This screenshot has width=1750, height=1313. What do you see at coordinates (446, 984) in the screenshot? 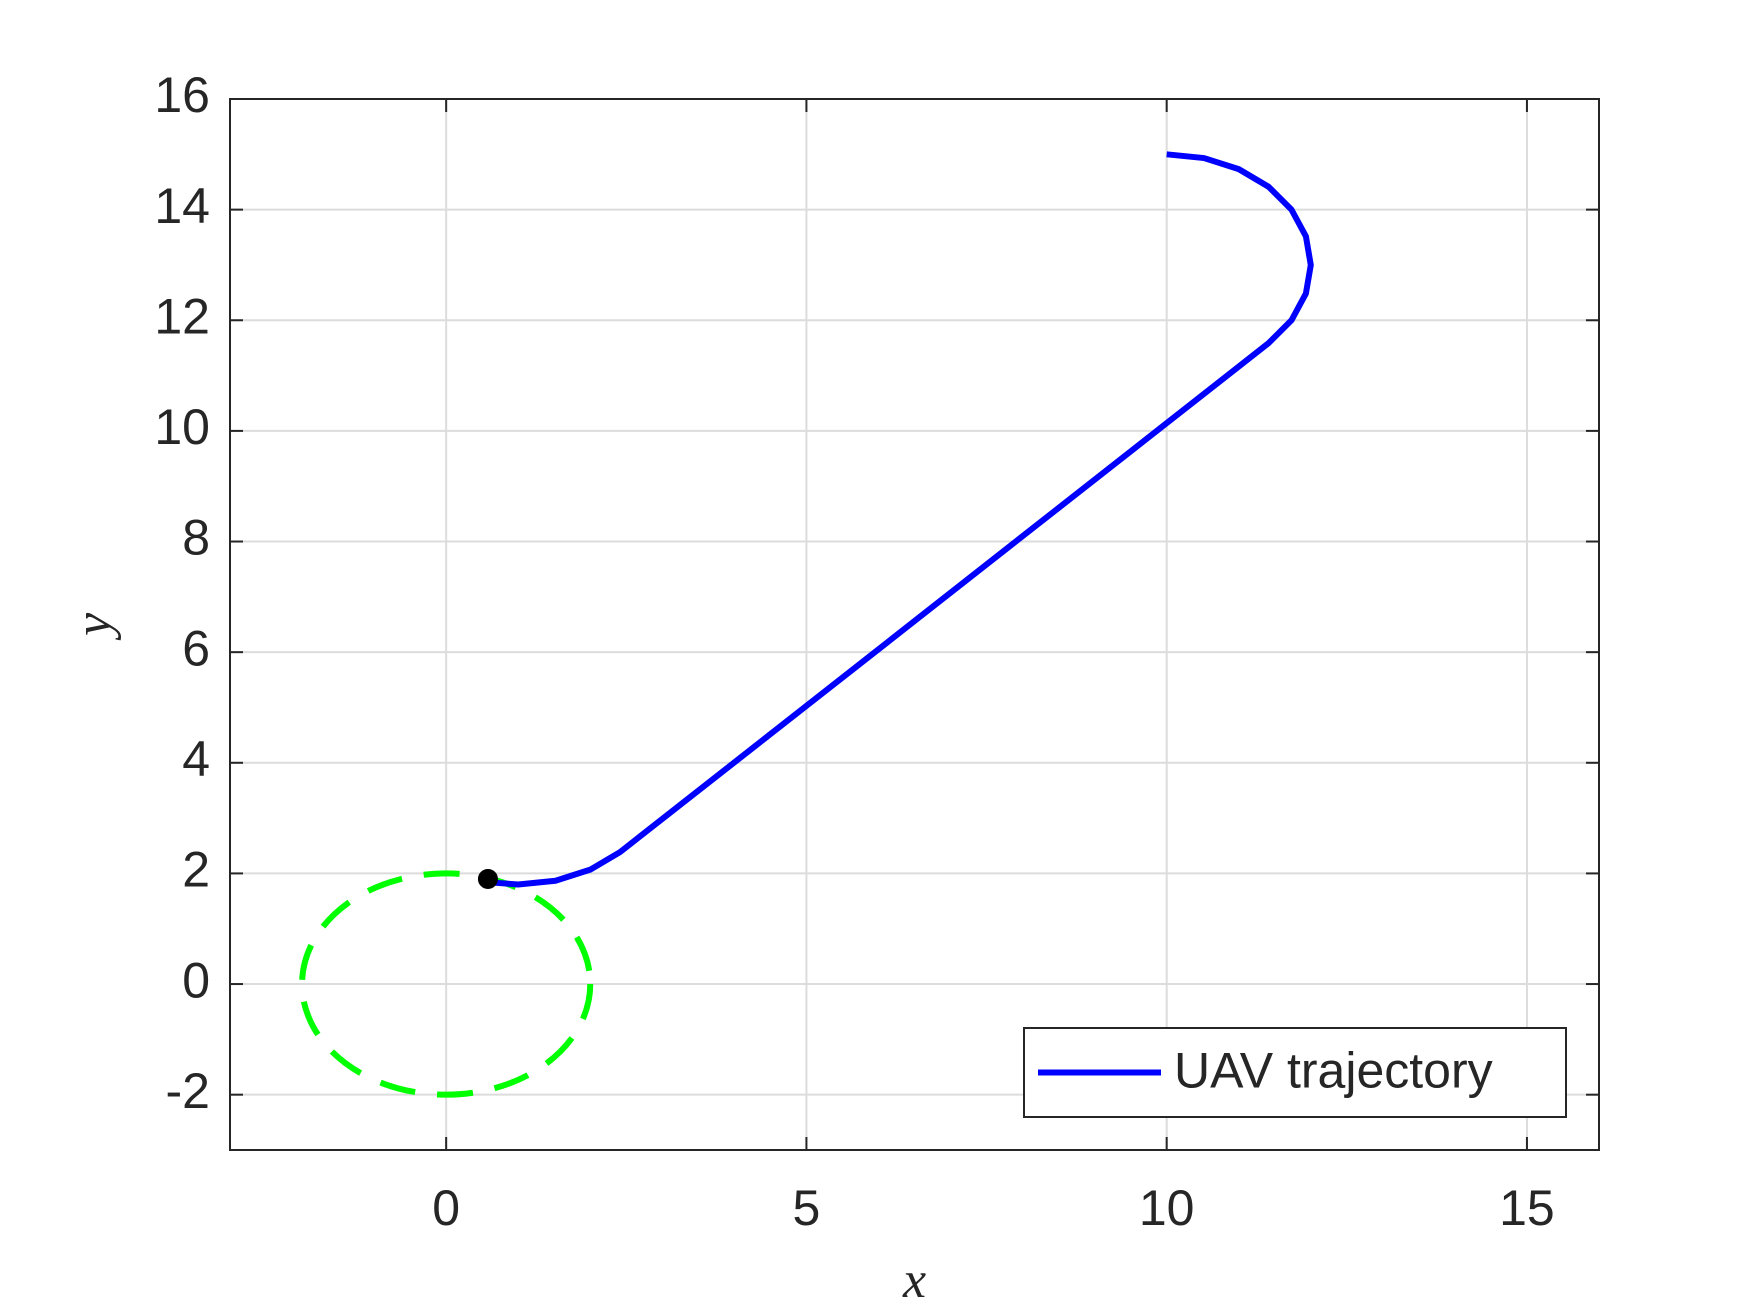
I see `target-circle` at bounding box center [446, 984].